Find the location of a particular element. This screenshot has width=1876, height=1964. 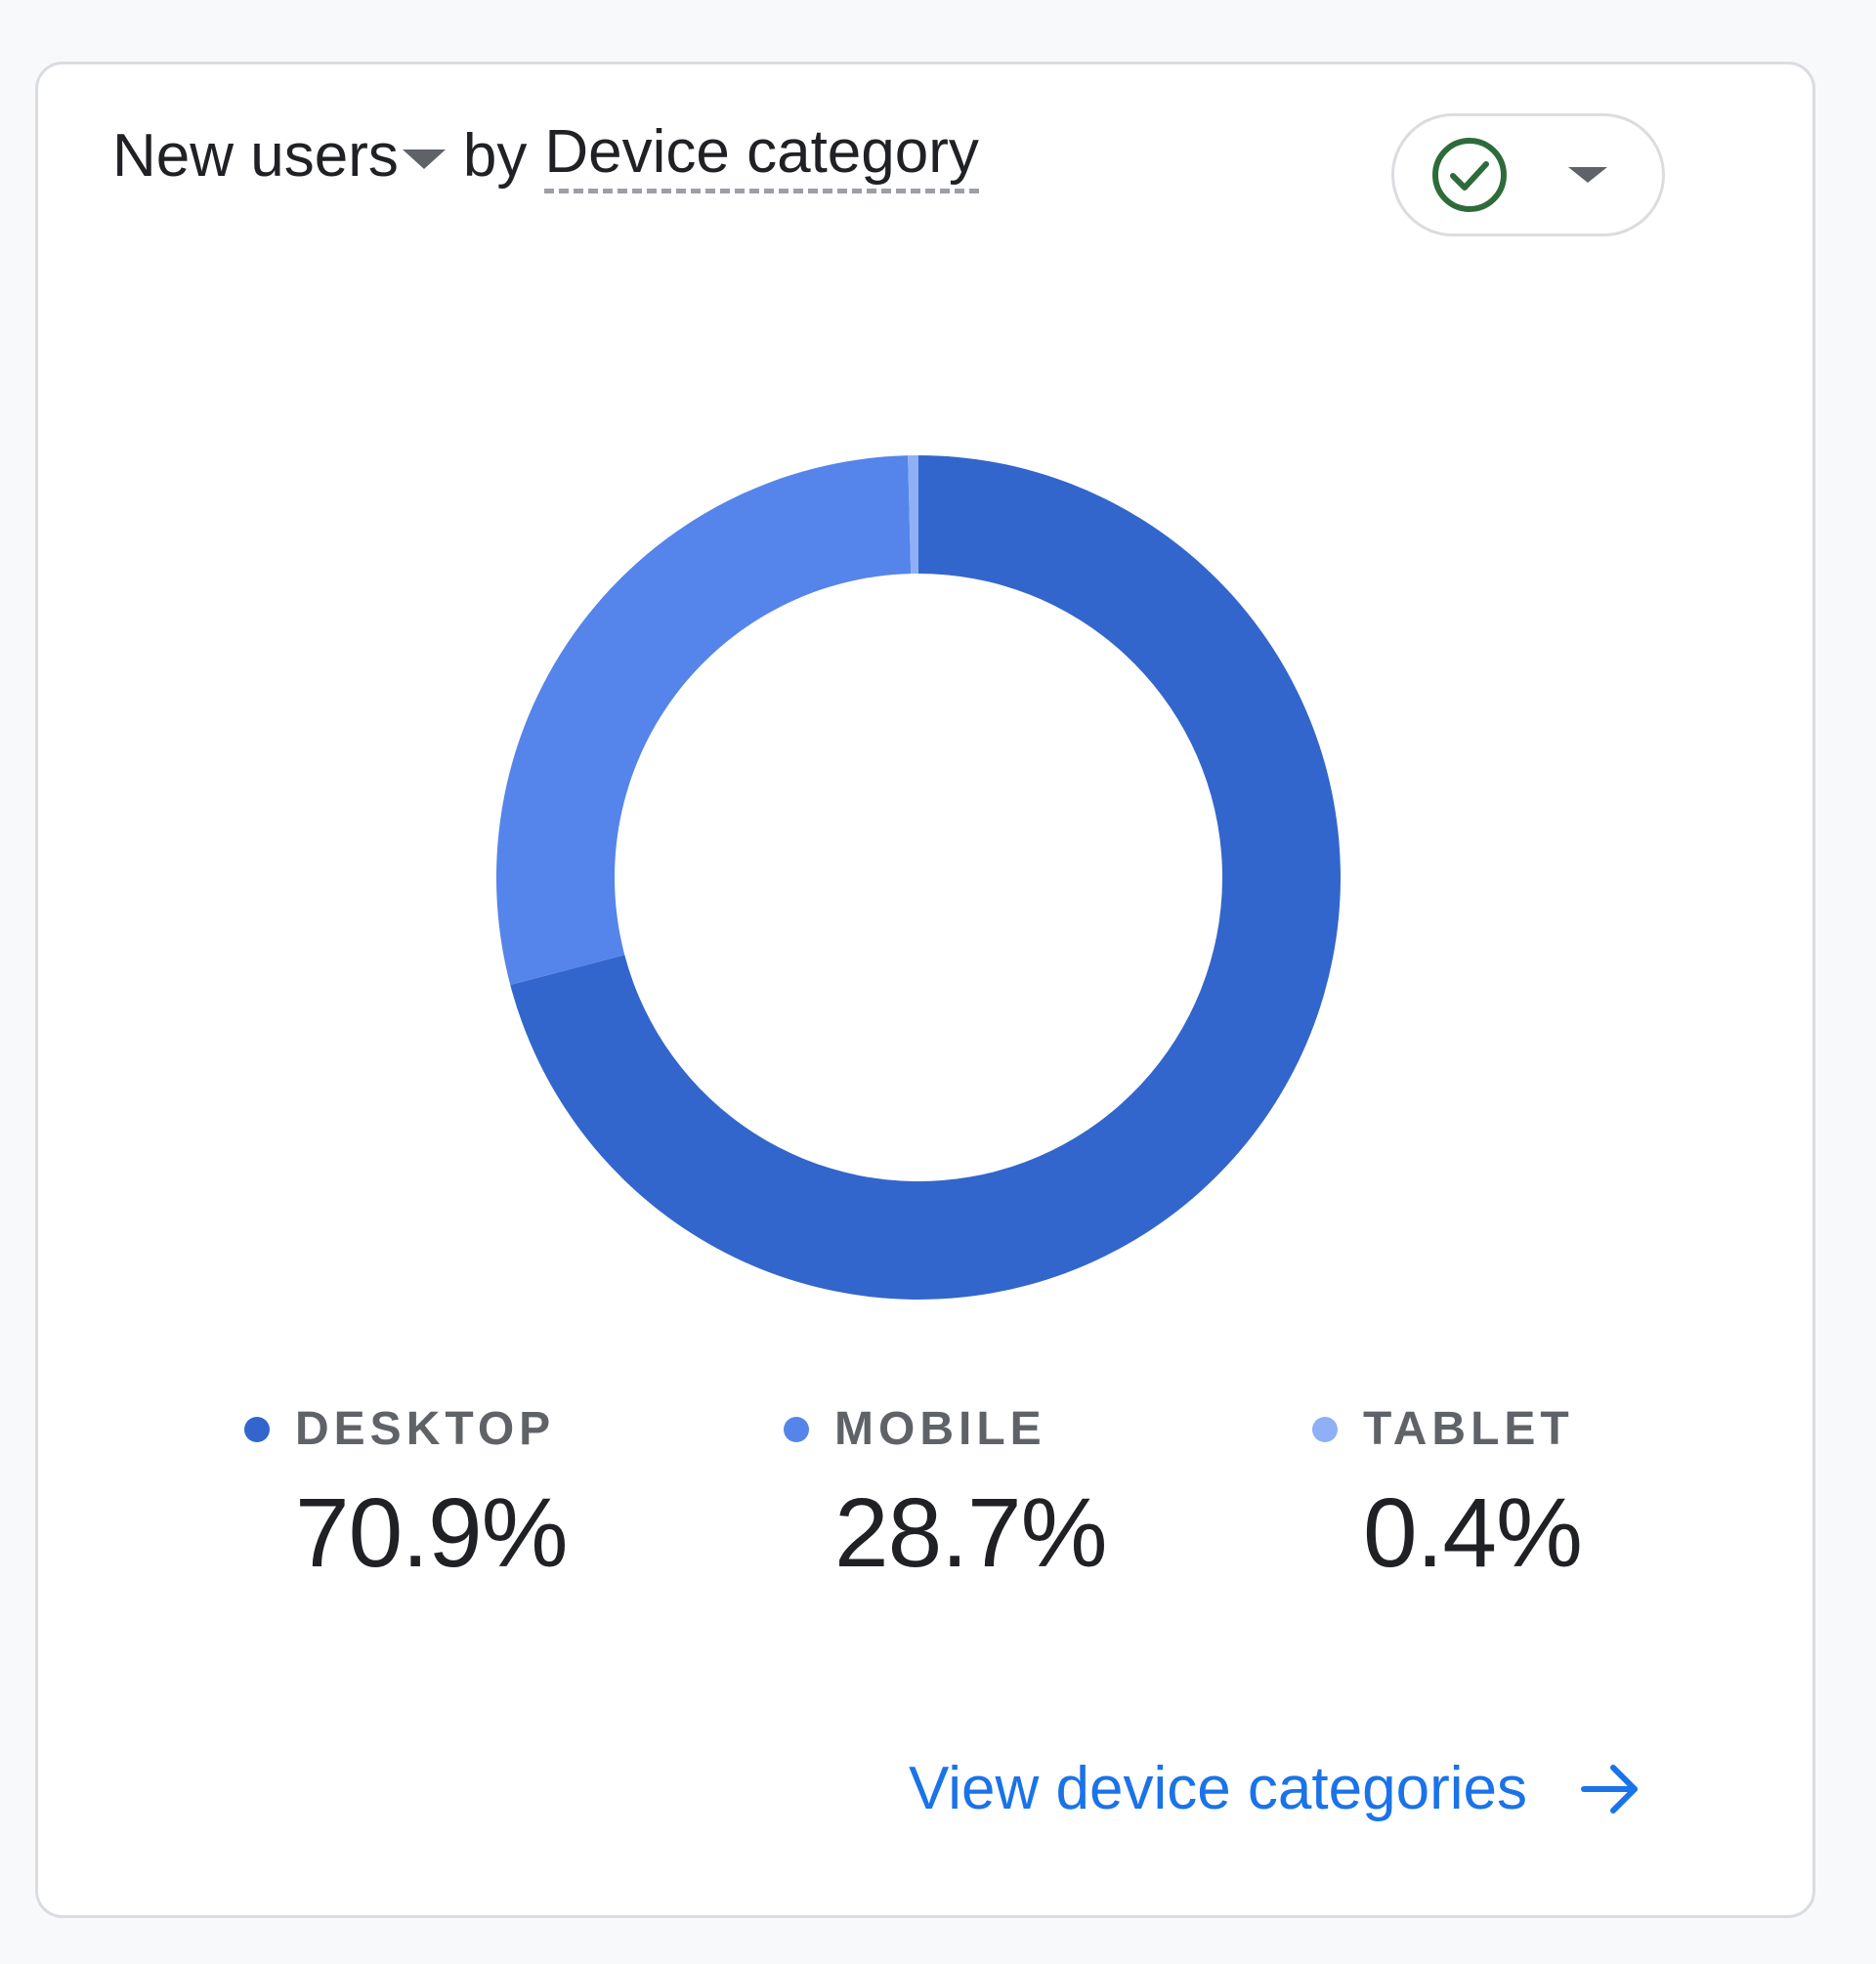

legend-dot-desktop is located at coordinates (257, 1429).